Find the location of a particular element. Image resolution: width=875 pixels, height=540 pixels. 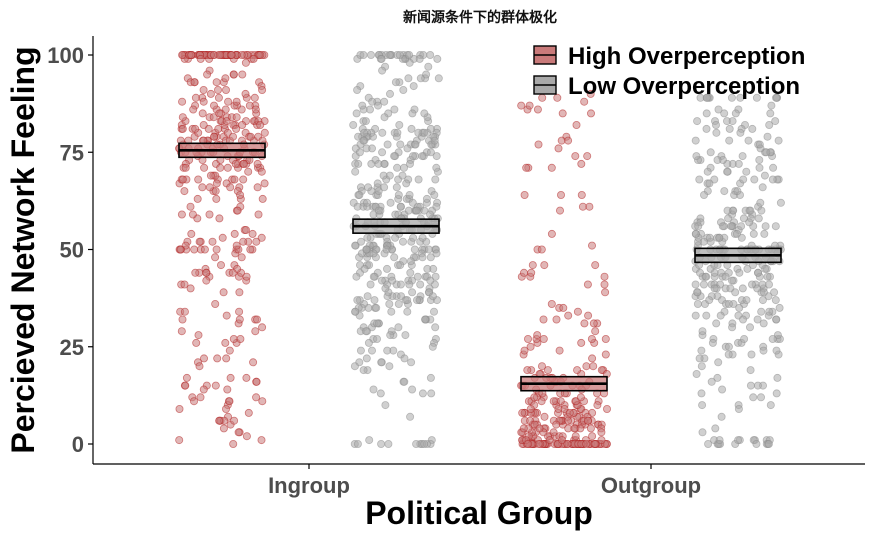

x-ticks: Ingroup Outgroup is located at coordinates (484, 481).